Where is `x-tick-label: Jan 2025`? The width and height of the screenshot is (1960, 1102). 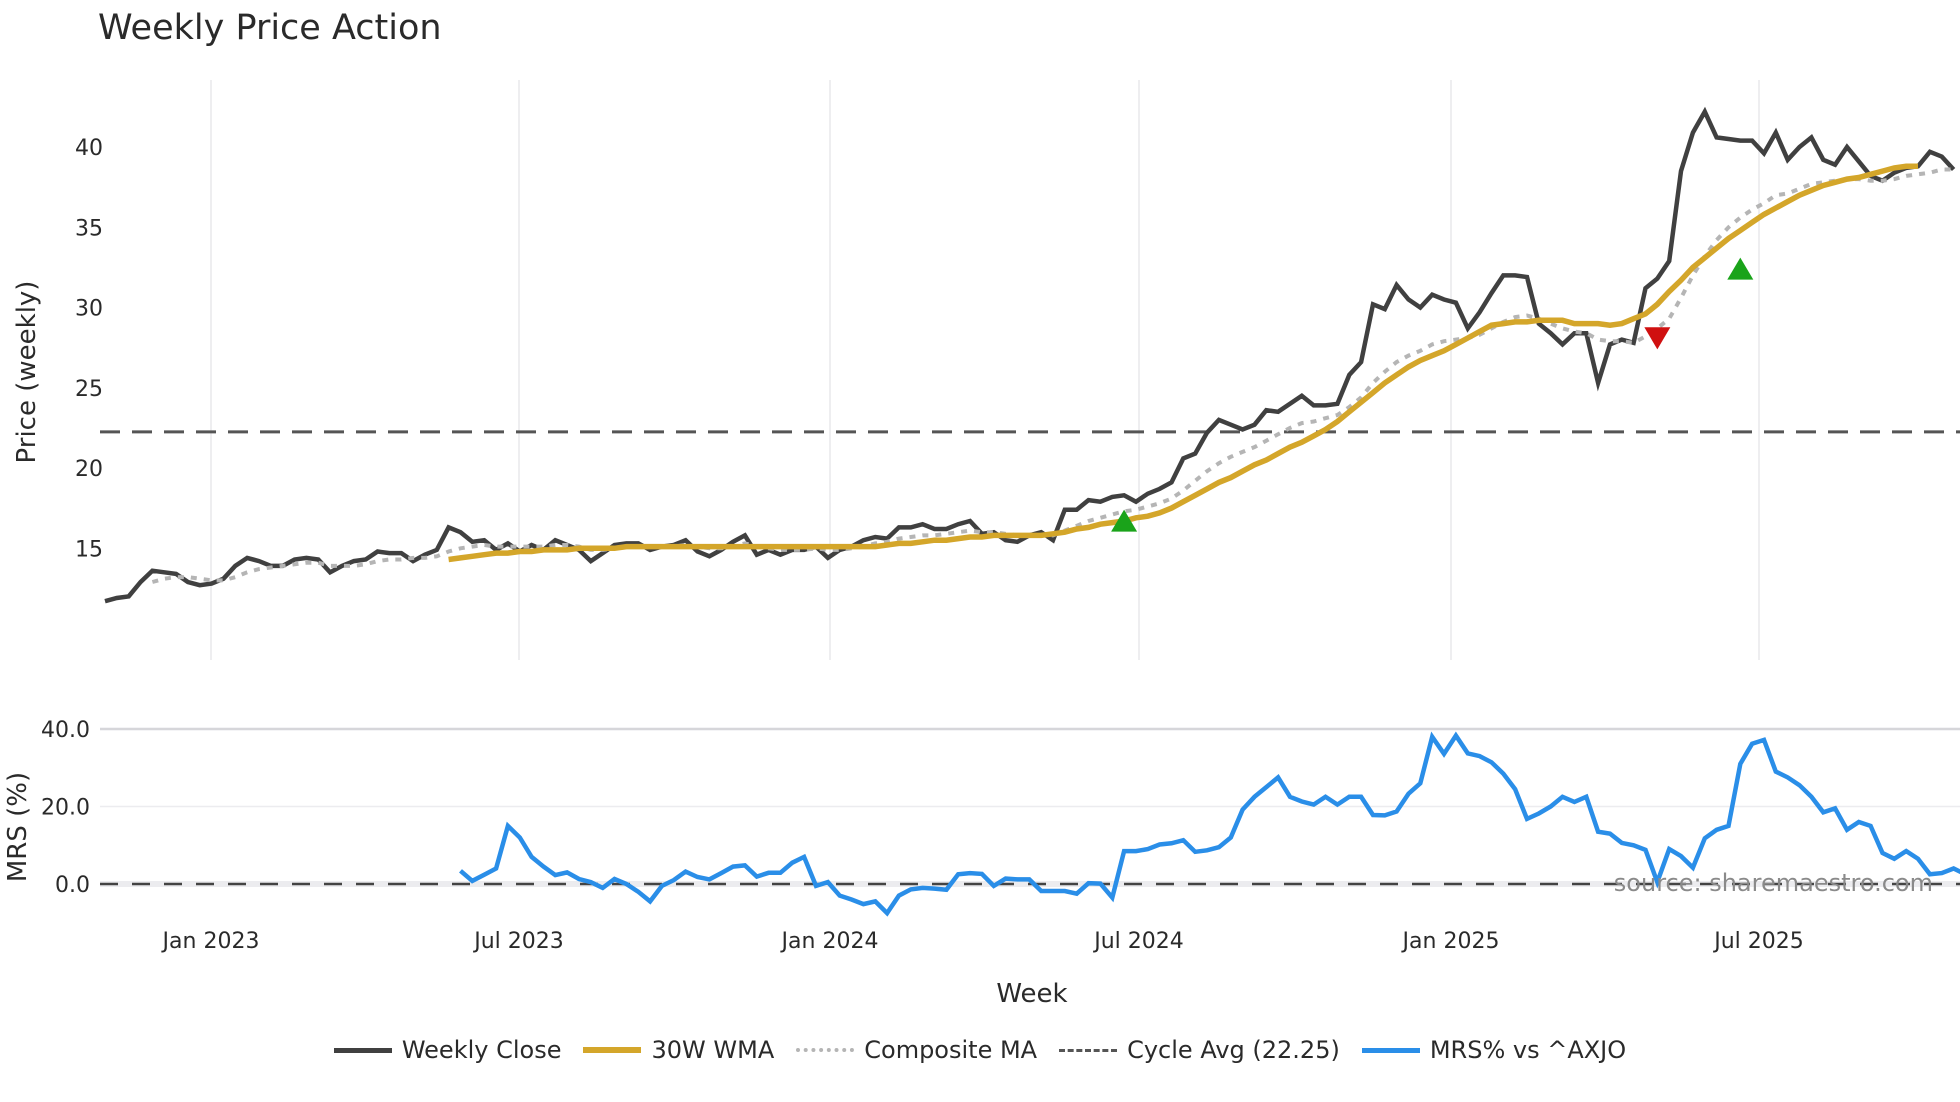
x-tick-label: Jan 2025 is located at coordinates (1450, 941).